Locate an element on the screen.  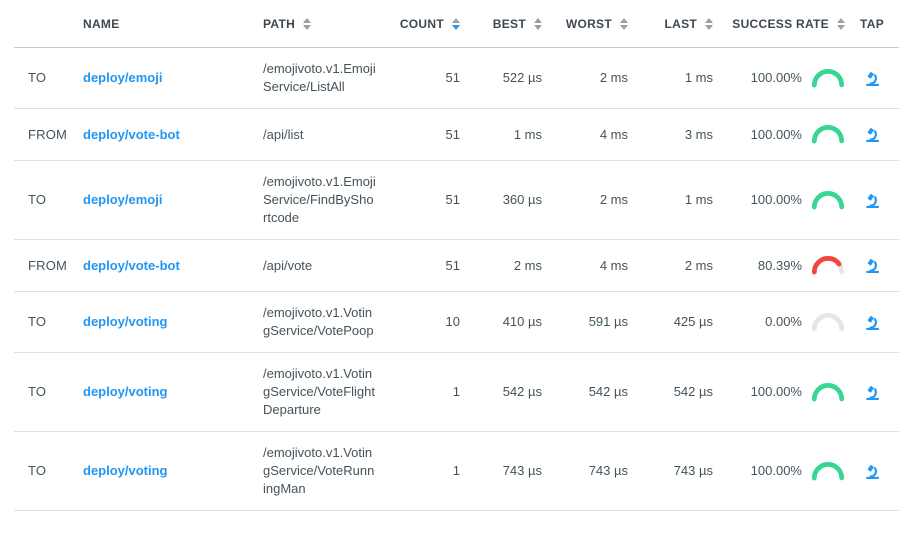
best-cell: 2 ms is located at coordinates (527, 265).